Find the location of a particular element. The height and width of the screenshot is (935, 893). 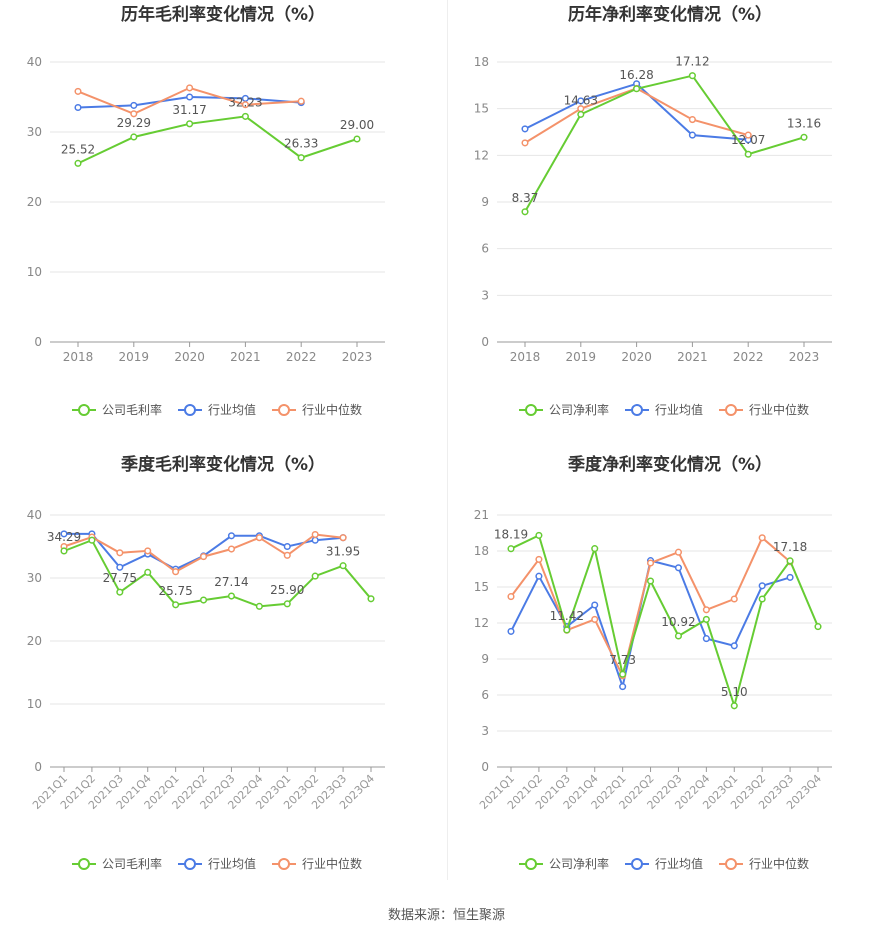

legend-label: 行业中位数 is located at coordinates (332, 863).